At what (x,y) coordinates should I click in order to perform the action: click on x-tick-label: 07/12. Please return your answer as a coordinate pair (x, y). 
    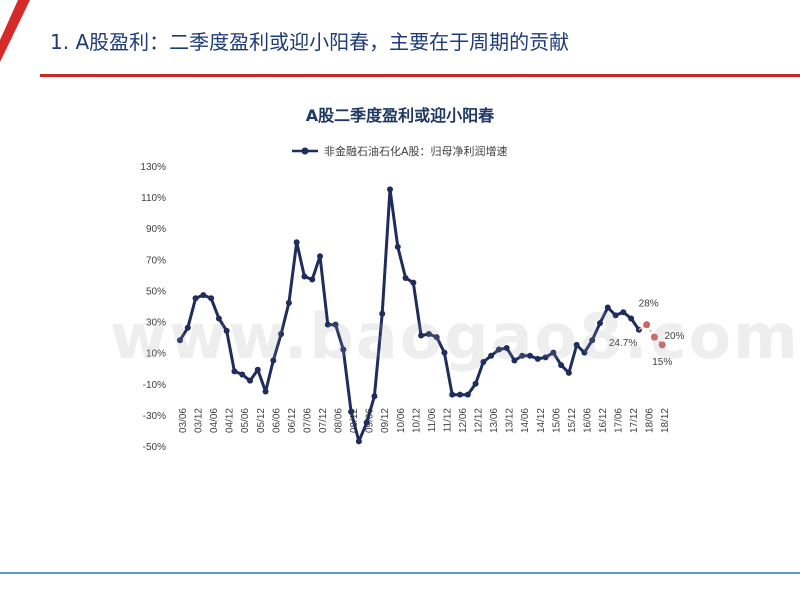
    Looking at the image, I should click on (323, 420).